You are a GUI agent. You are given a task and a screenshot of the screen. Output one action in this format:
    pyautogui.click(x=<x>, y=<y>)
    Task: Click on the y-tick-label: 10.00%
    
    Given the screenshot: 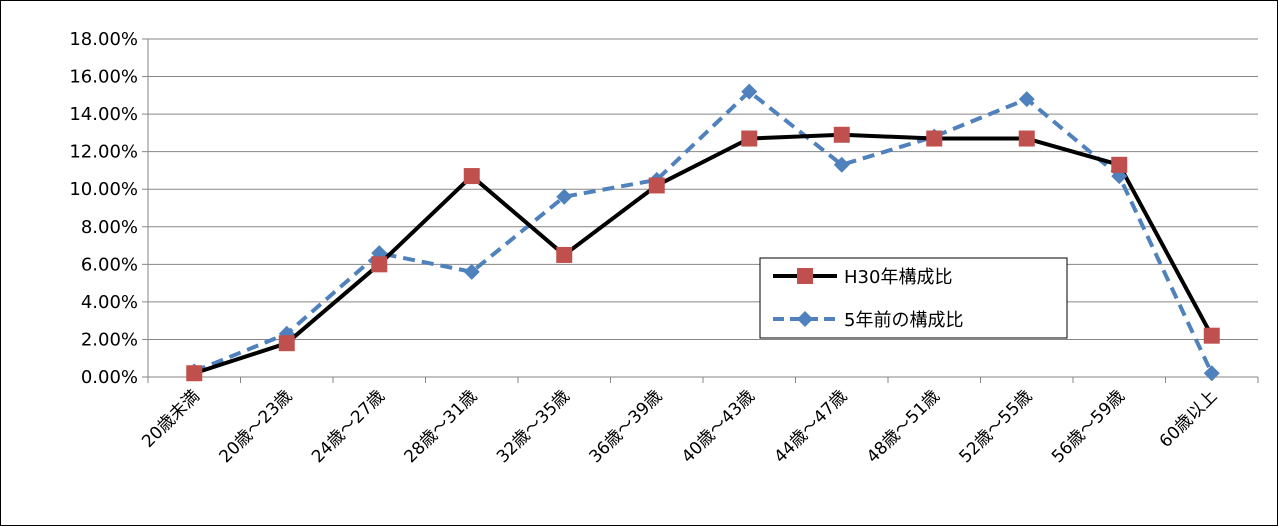 What is the action you would take?
    pyautogui.click(x=103, y=189)
    